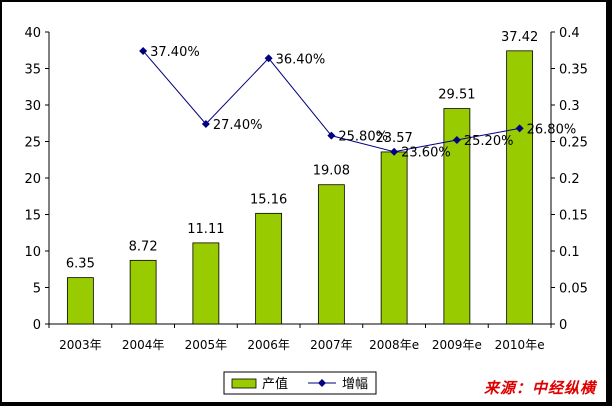  I want to click on right-tick-label: 0, so click(563, 325).